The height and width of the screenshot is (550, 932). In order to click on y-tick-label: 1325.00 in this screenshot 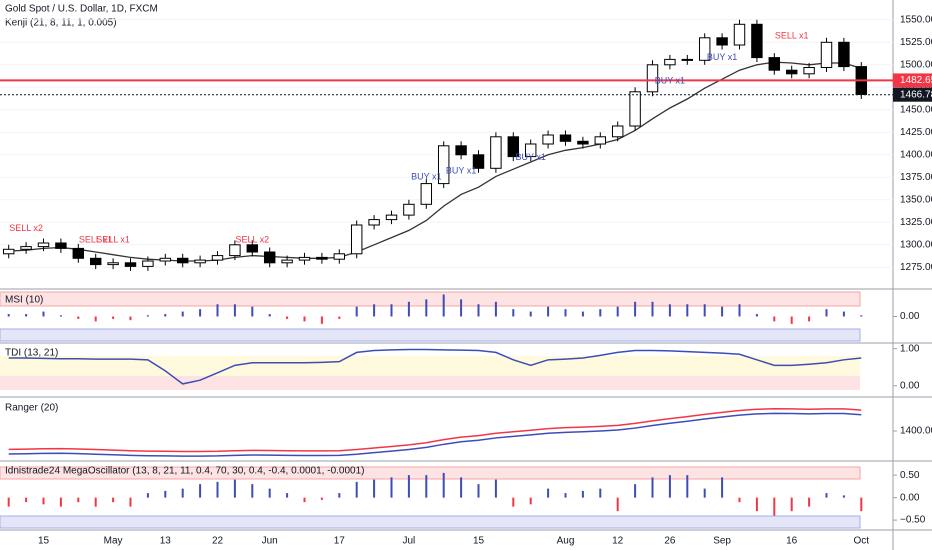, I will do `click(916, 222)`.